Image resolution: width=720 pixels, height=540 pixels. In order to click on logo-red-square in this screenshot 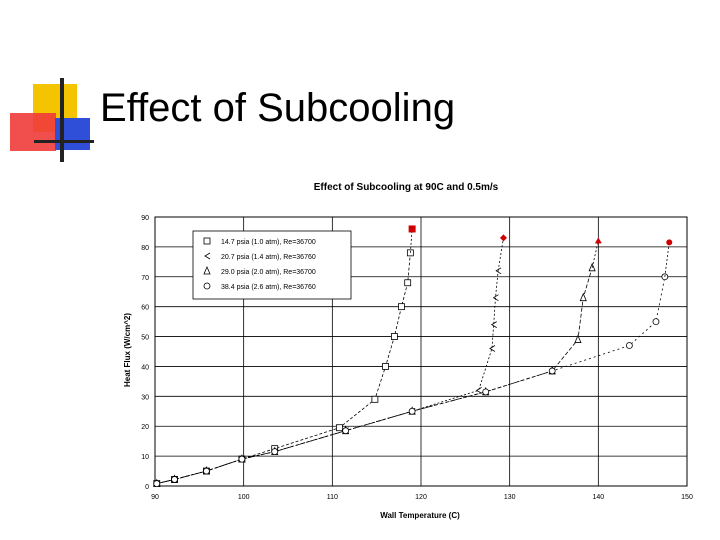, I will do `click(33, 132)`.